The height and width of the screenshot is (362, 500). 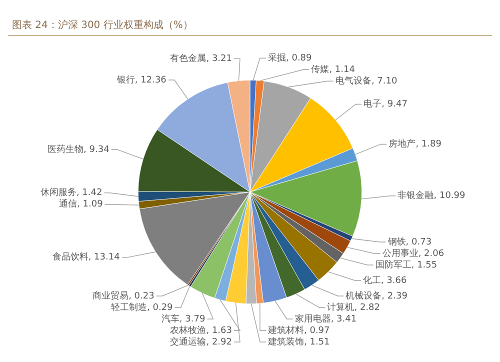 What do you see at coordinates (366, 80) in the screenshot?
I see `slice-label: 电气设备, 7.10` at bounding box center [366, 80].